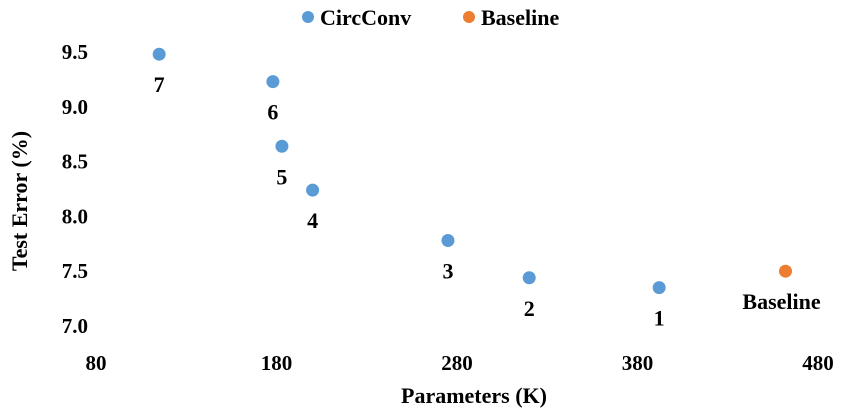 Image resolution: width=854 pixels, height=414 pixels. Describe the element at coordinates (529, 308) in the screenshot. I see `point-label: 2` at that location.